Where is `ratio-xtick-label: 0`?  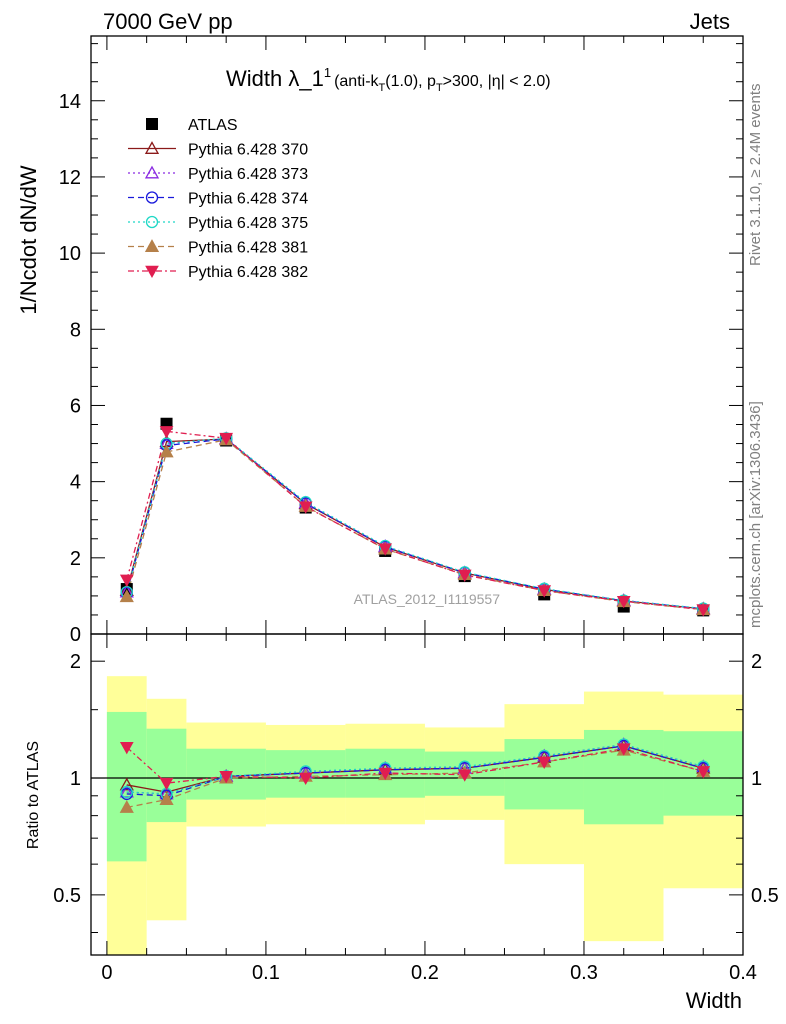 ratio-xtick-label: 0 is located at coordinates (106, 973).